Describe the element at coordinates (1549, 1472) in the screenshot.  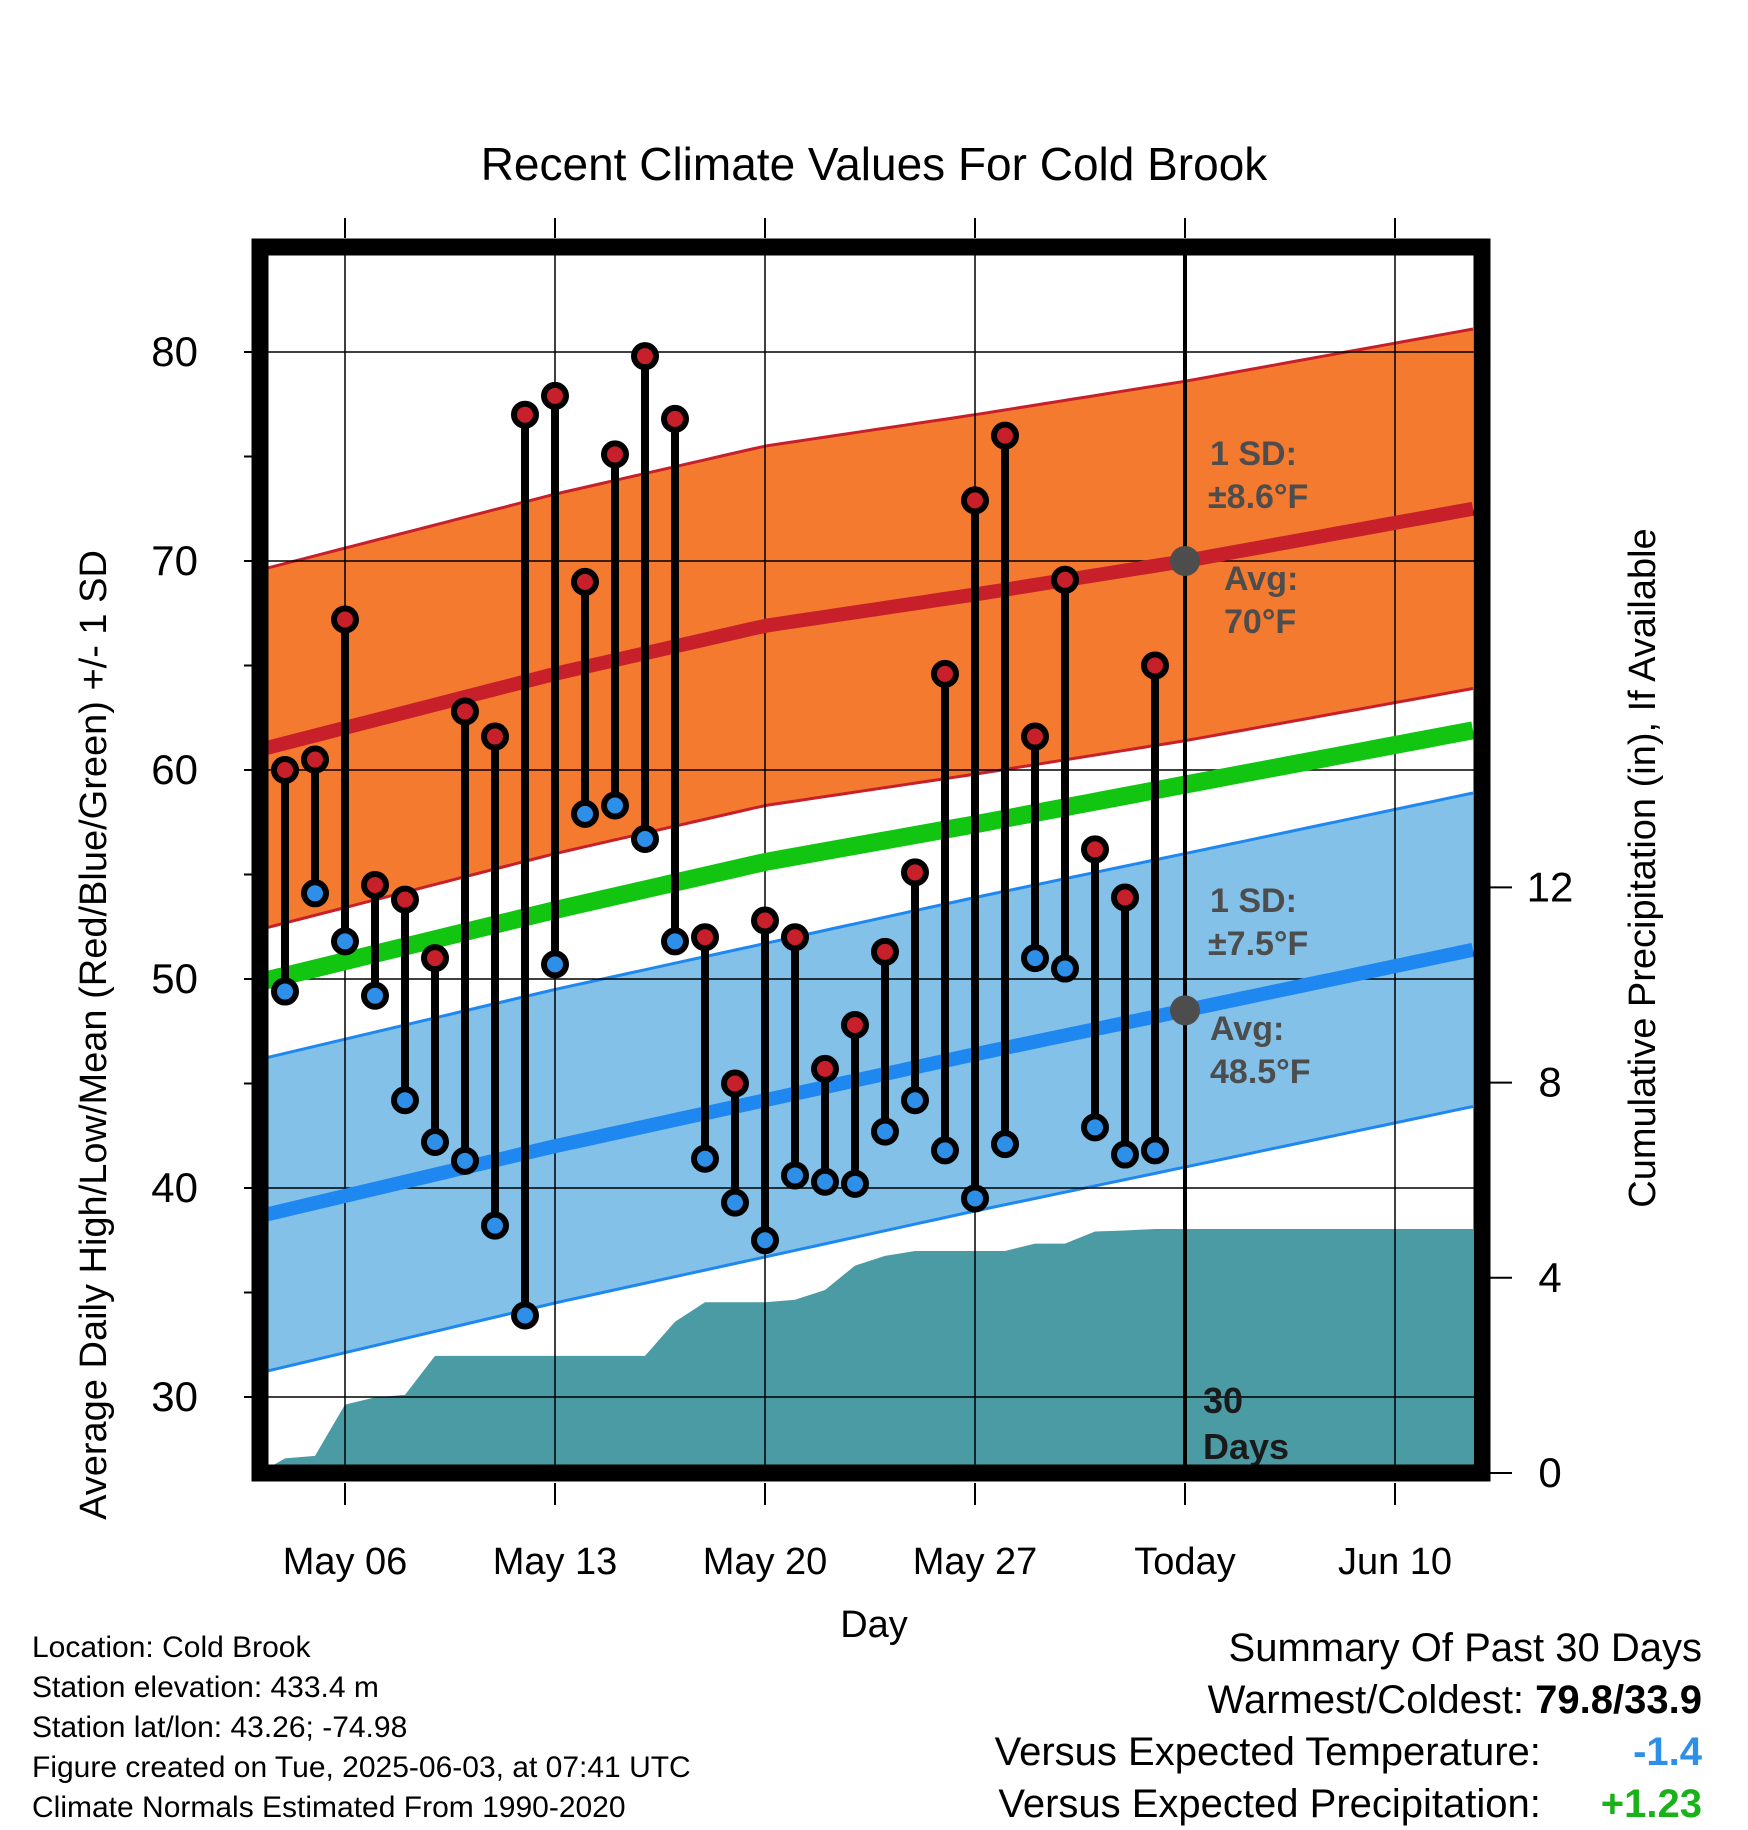
I see `y2-tick-label: 0` at that location.